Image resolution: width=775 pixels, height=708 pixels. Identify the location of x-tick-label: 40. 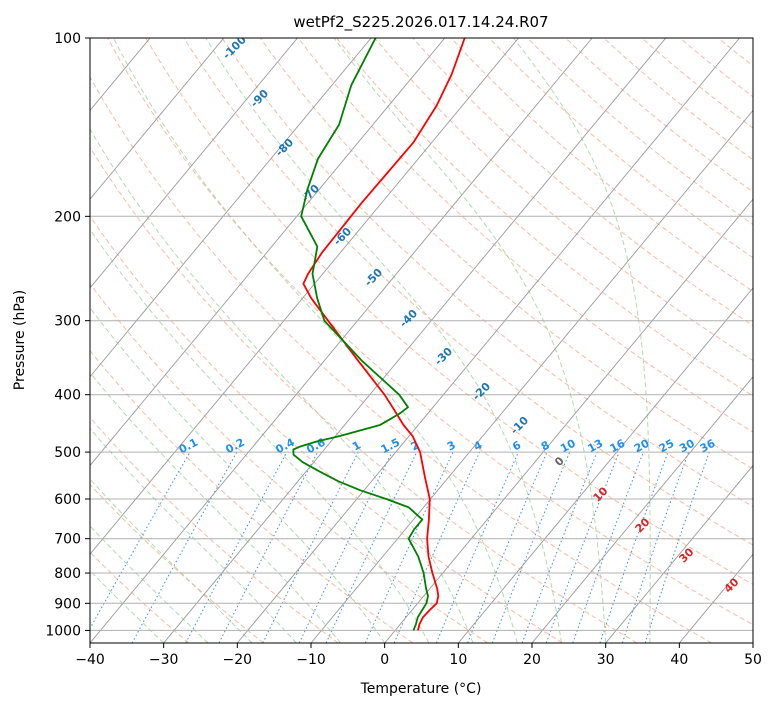
(679, 660).